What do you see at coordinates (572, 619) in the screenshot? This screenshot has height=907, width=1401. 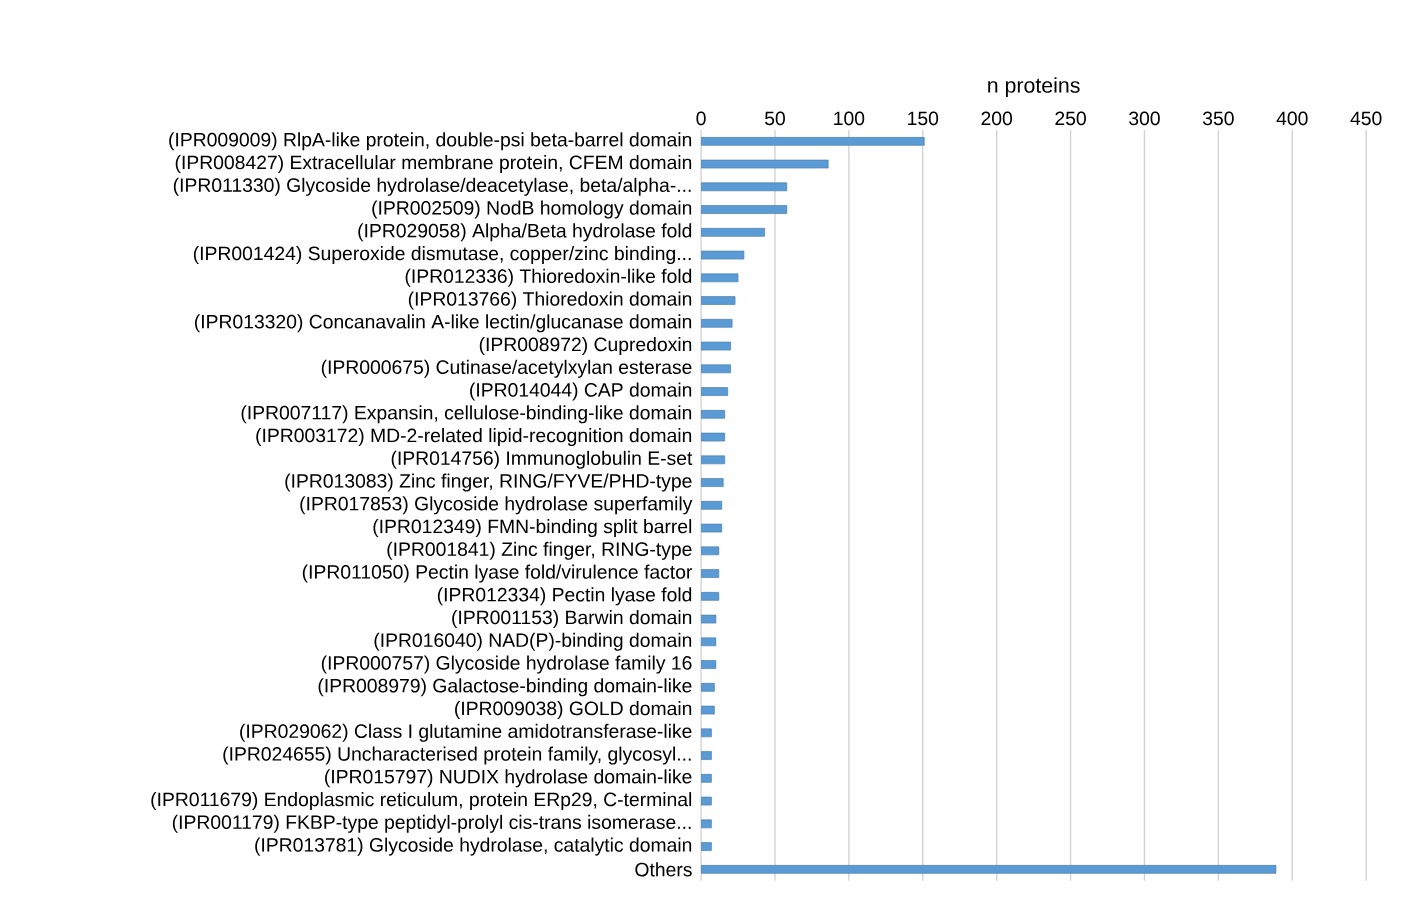 I see `y-tick-label: (IPR001153) Barwin domain` at bounding box center [572, 619].